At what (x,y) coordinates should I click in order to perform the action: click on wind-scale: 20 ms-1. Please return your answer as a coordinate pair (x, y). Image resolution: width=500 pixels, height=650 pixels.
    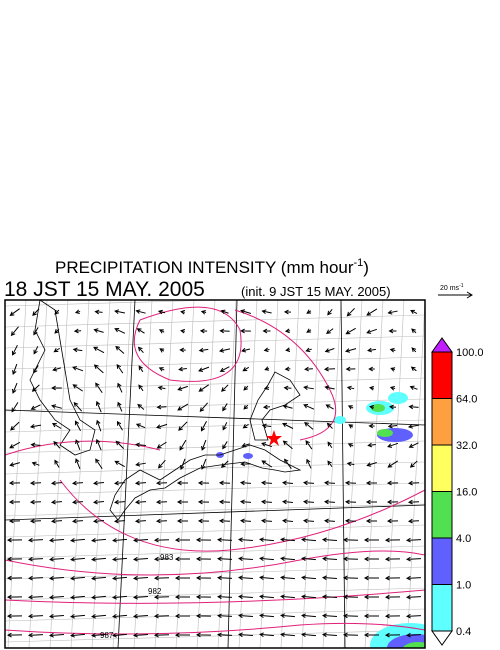
    Looking at the image, I should click on (452, 287).